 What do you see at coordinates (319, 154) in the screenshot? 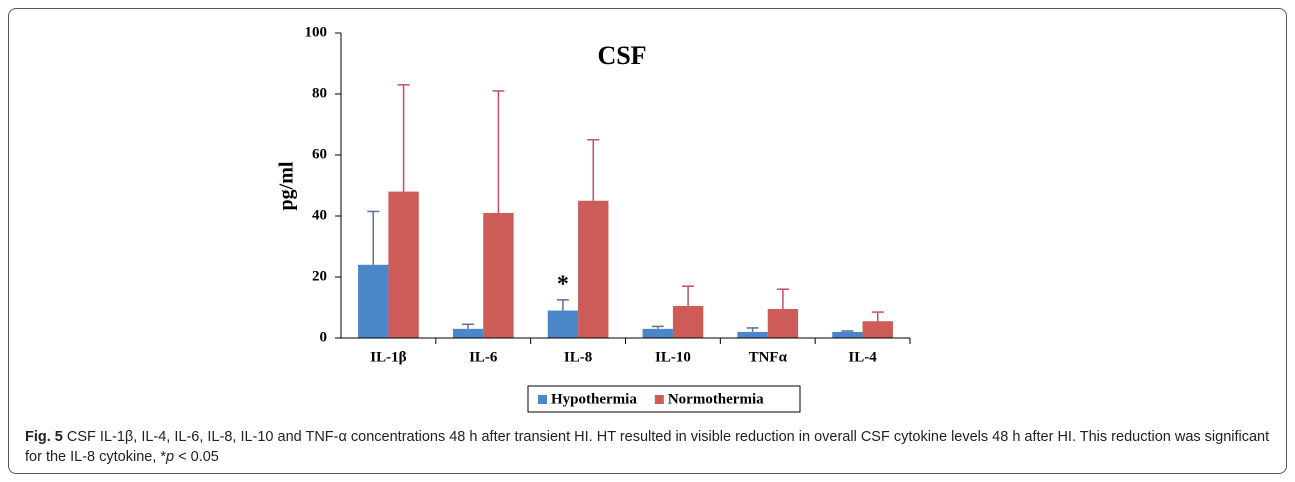
I see `y-tick-label: 60` at bounding box center [319, 154].